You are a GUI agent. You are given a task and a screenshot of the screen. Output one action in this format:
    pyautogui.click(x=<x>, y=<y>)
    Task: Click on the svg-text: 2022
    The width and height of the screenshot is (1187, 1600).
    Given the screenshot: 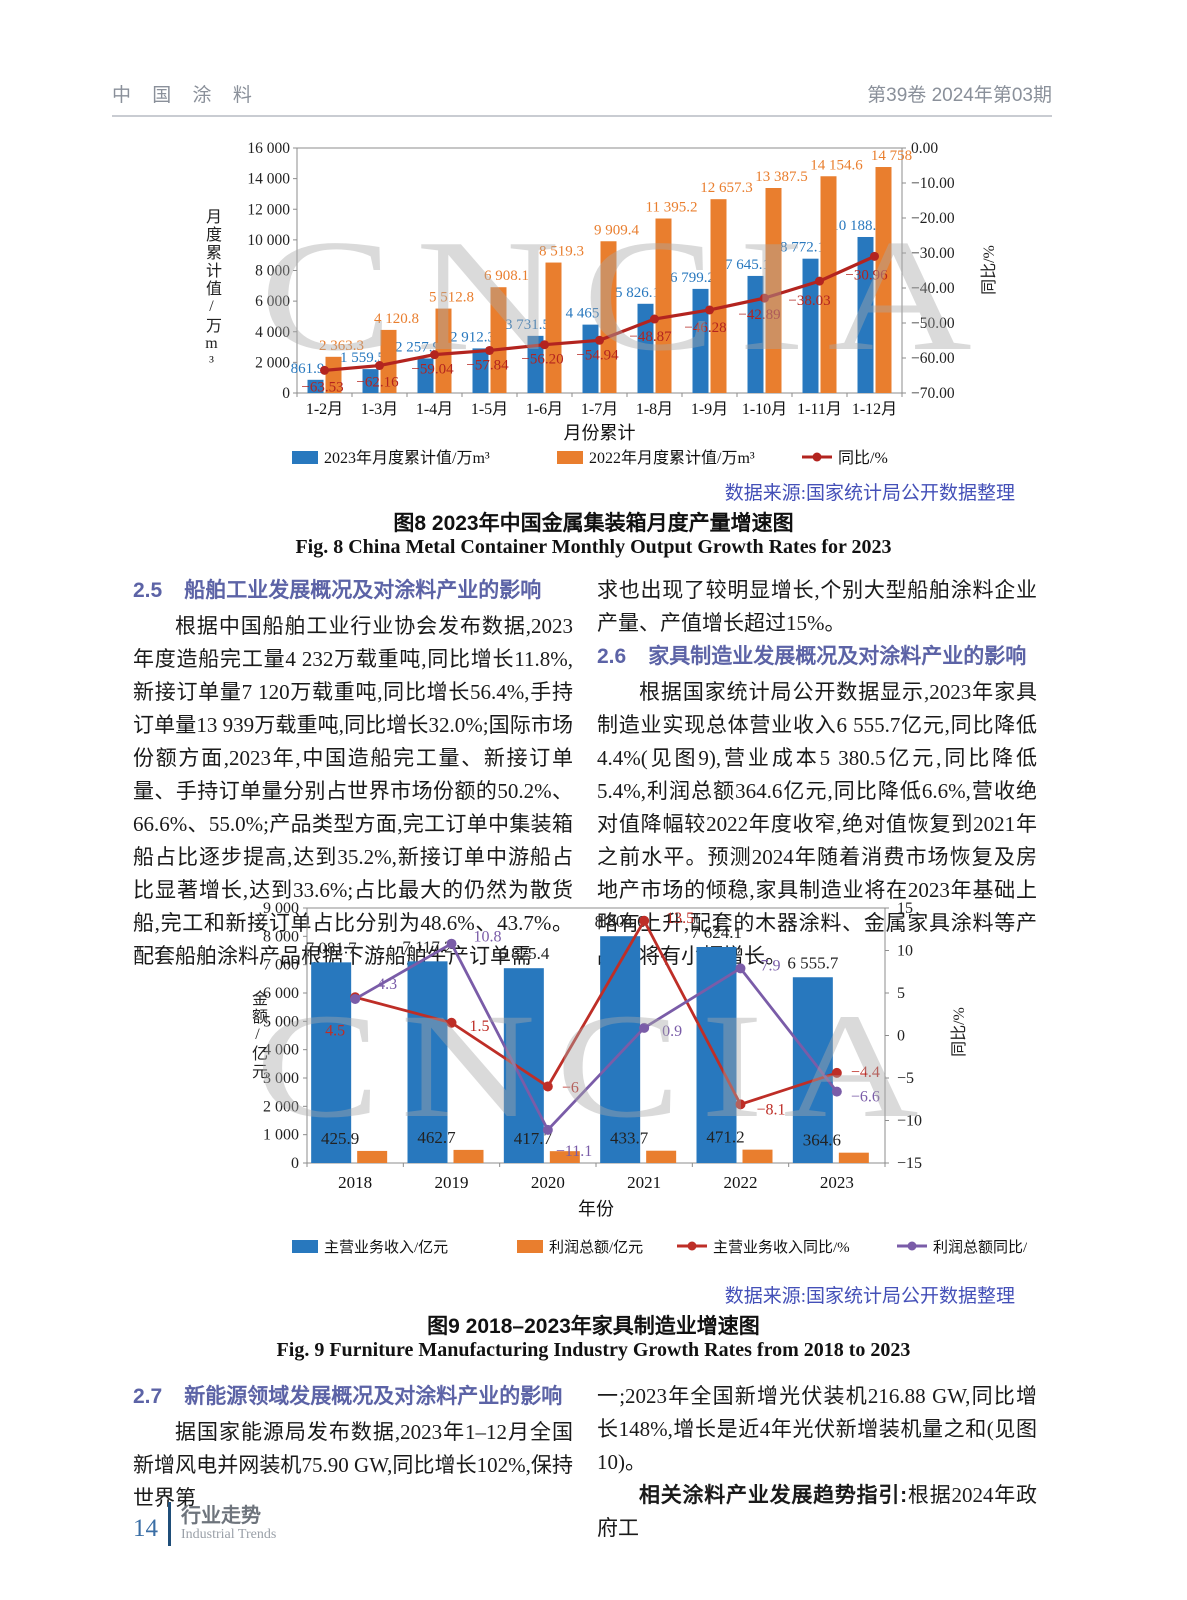 What is the action you would take?
    pyautogui.click(x=741, y=1182)
    